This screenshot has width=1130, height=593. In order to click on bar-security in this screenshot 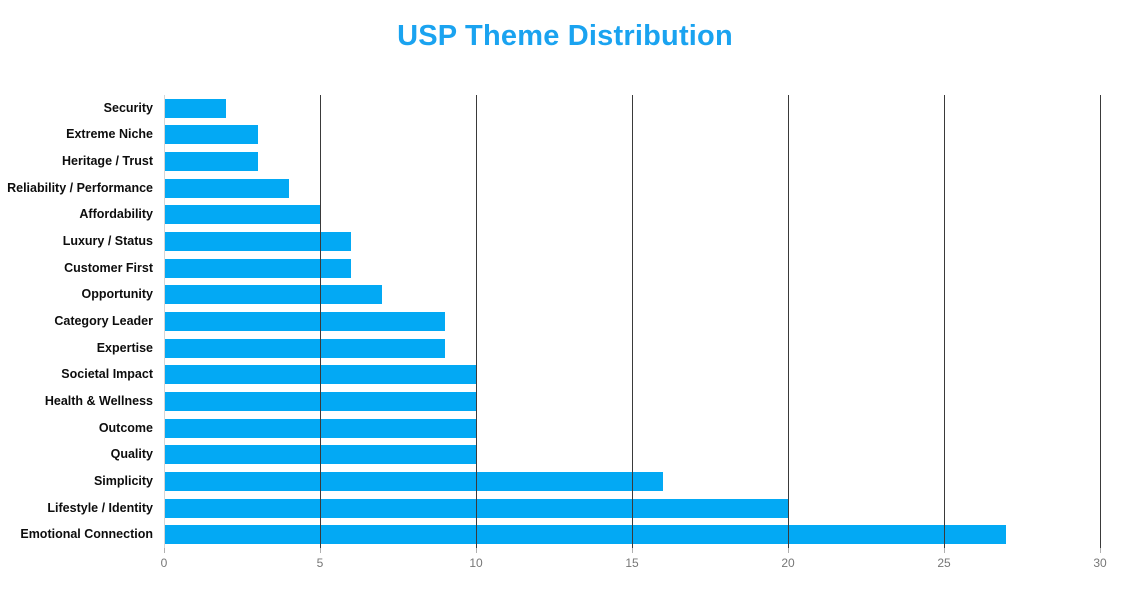, I will do `click(195, 108)`.